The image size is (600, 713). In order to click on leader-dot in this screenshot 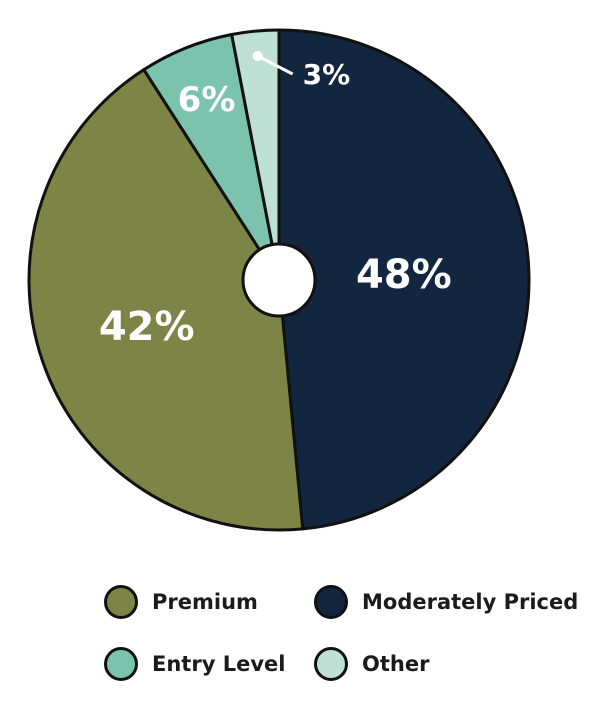, I will do `click(257, 56)`.